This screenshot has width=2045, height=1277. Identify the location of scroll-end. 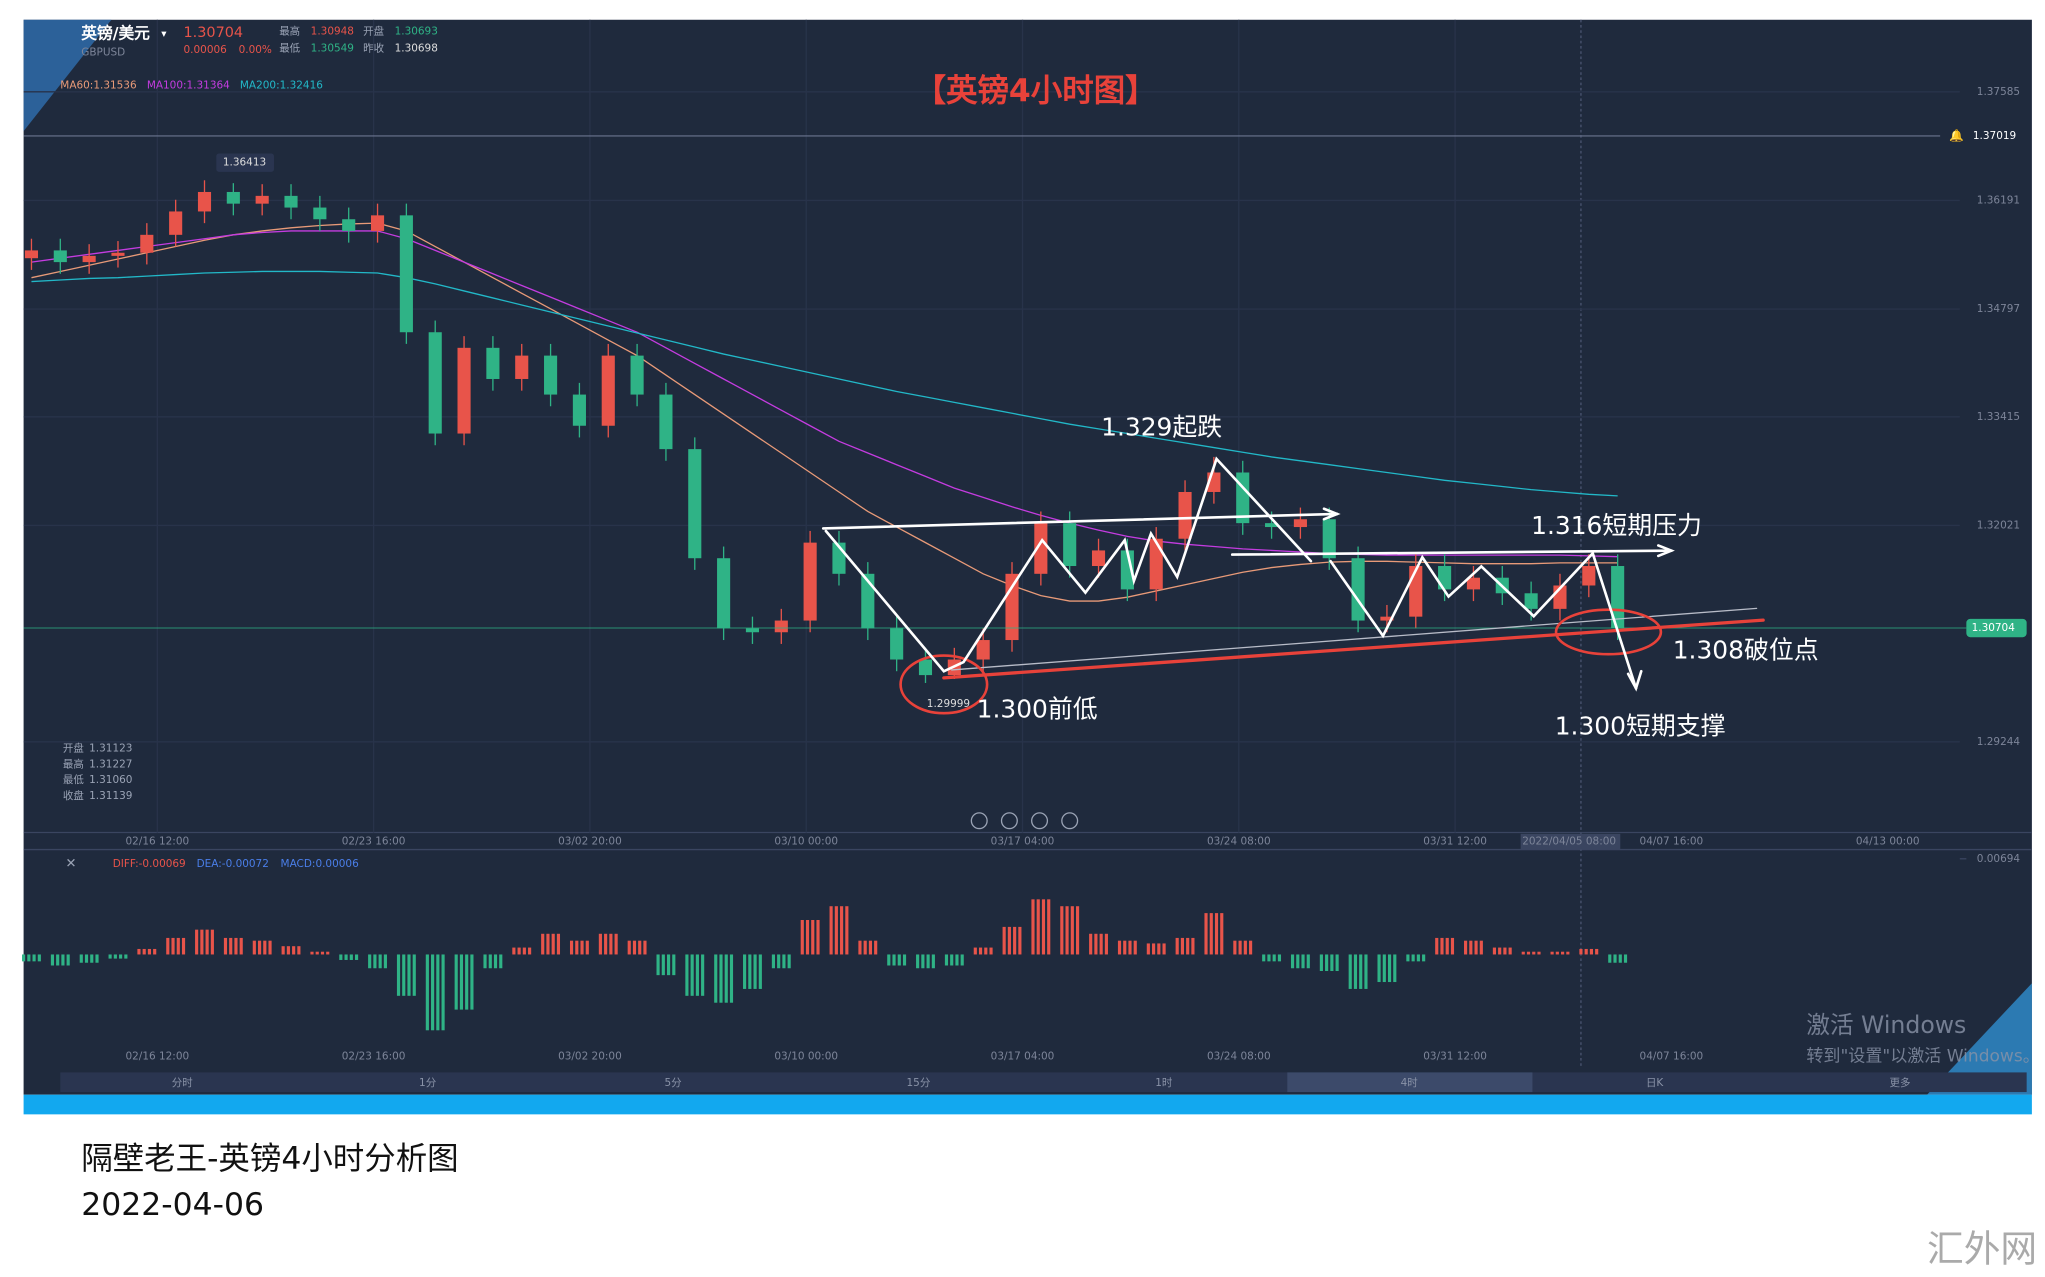
(1040, 821).